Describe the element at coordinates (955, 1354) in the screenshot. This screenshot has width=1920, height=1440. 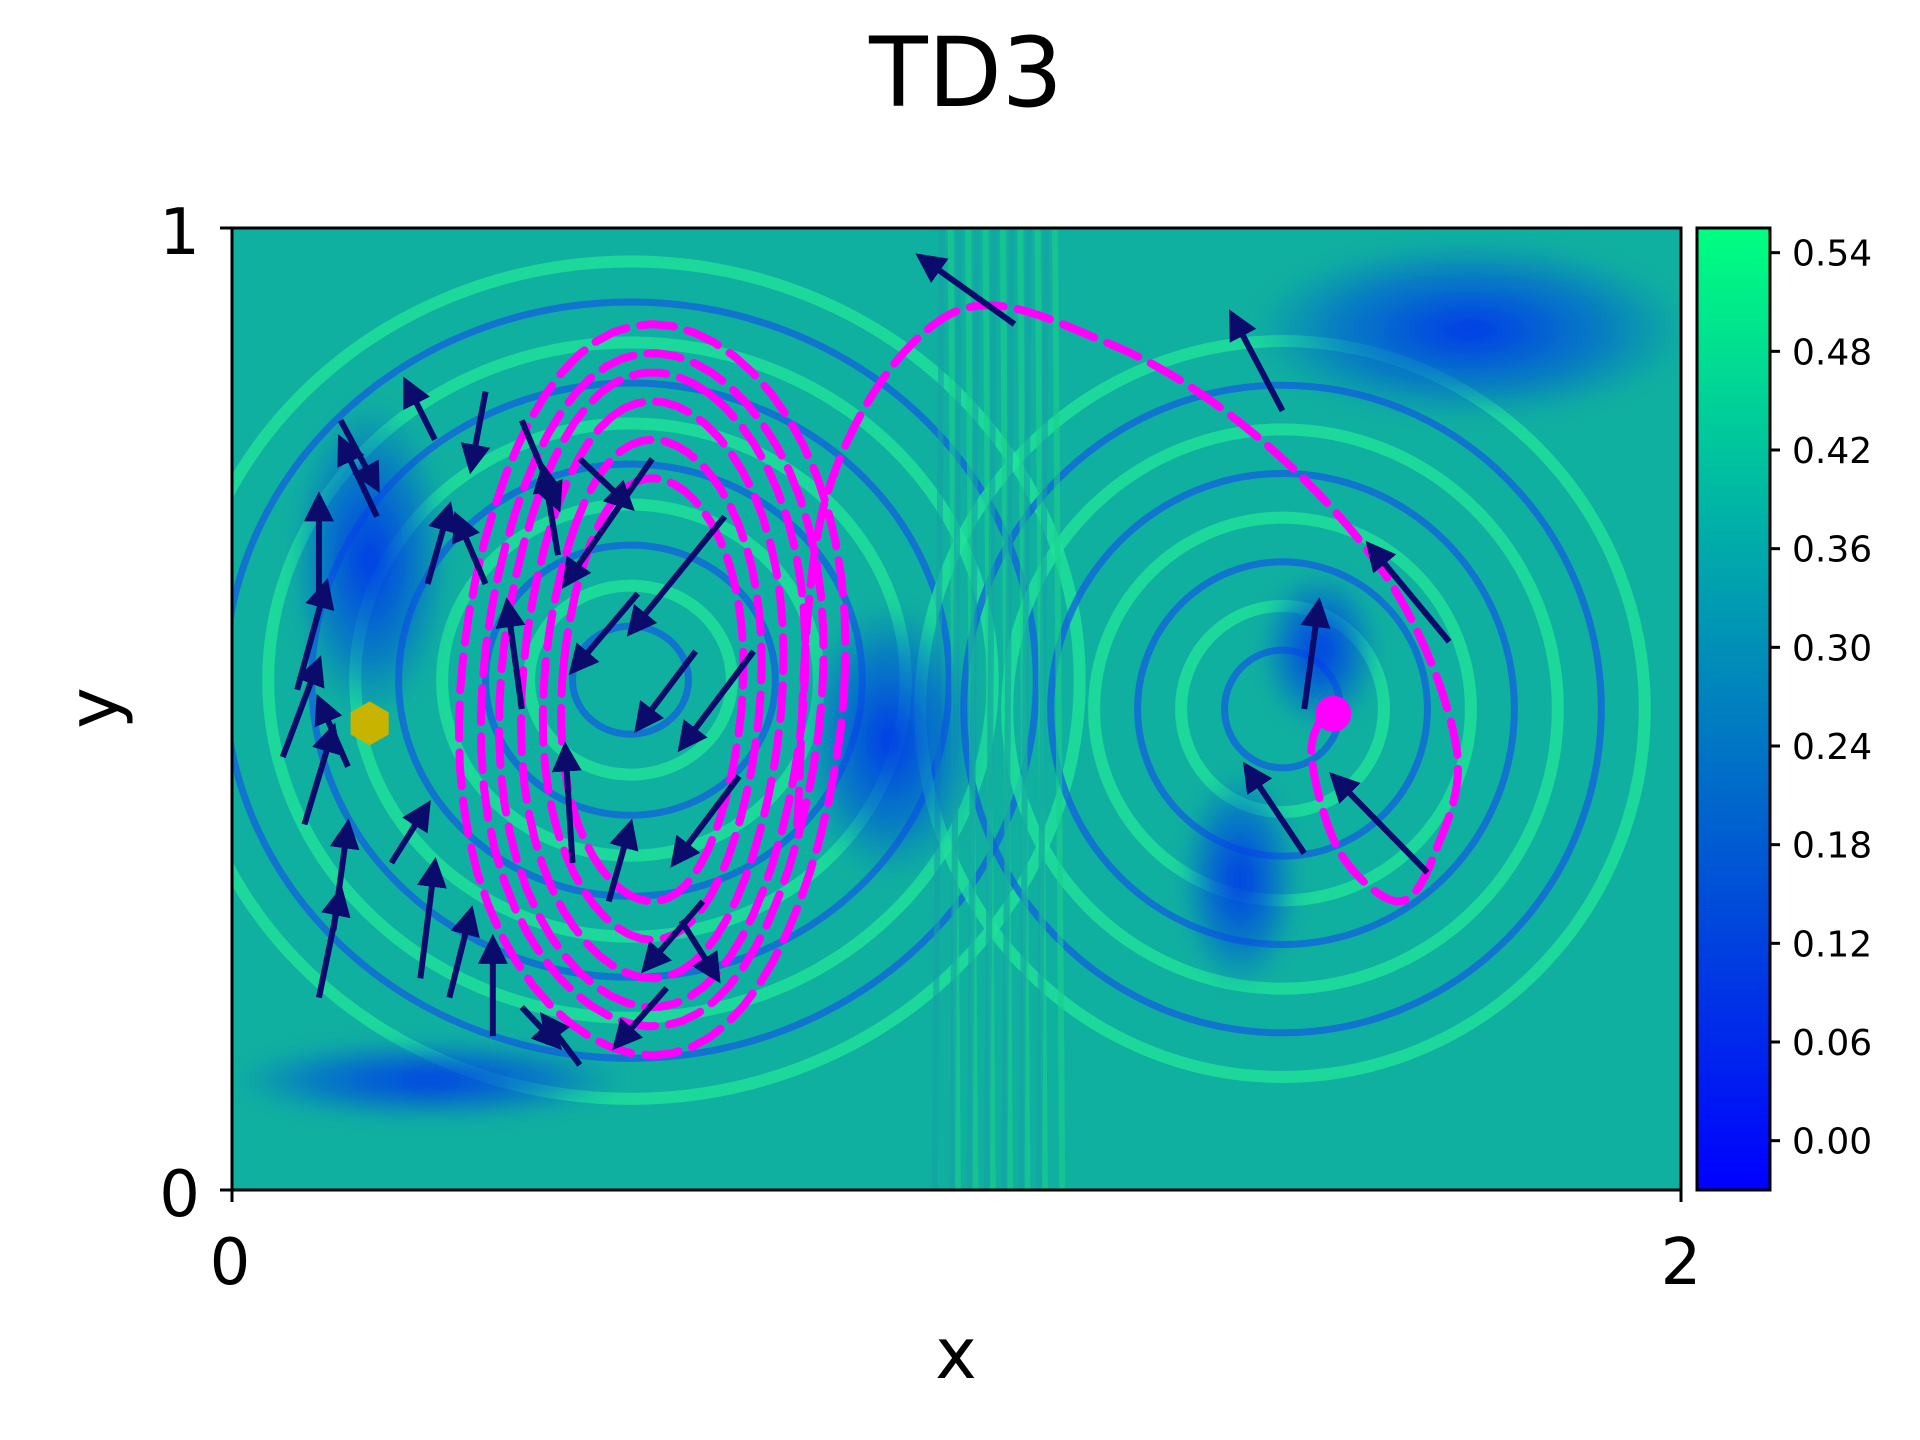
I see `x-axis-label: x` at that location.